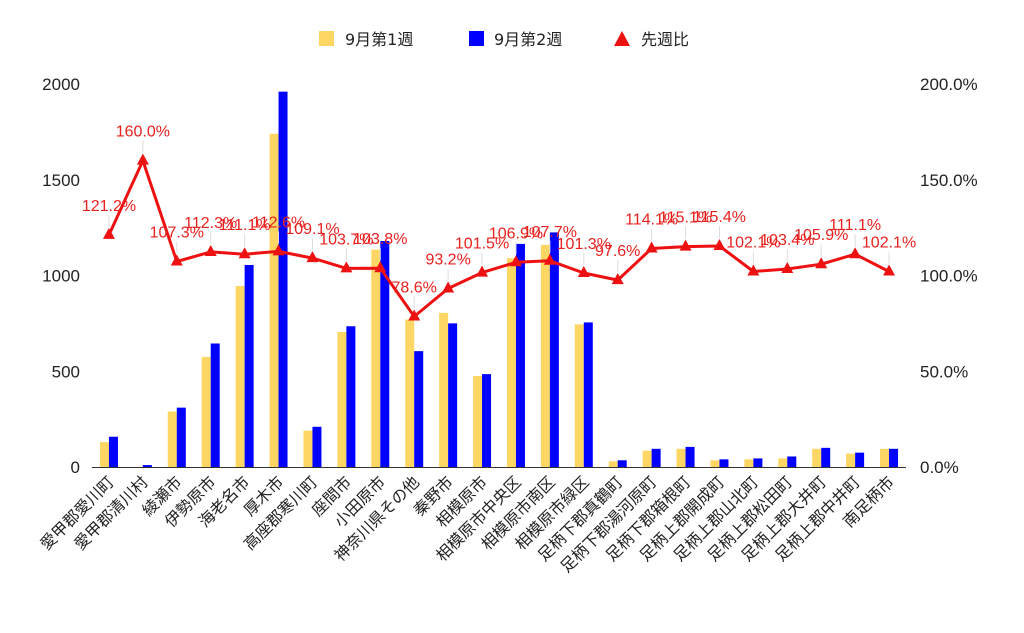 This screenshot has height=633, width=1024. Describe the element at coordinates (109, 206) in the screenshot. I see `ratio-data-label: 121.2%` at that location.